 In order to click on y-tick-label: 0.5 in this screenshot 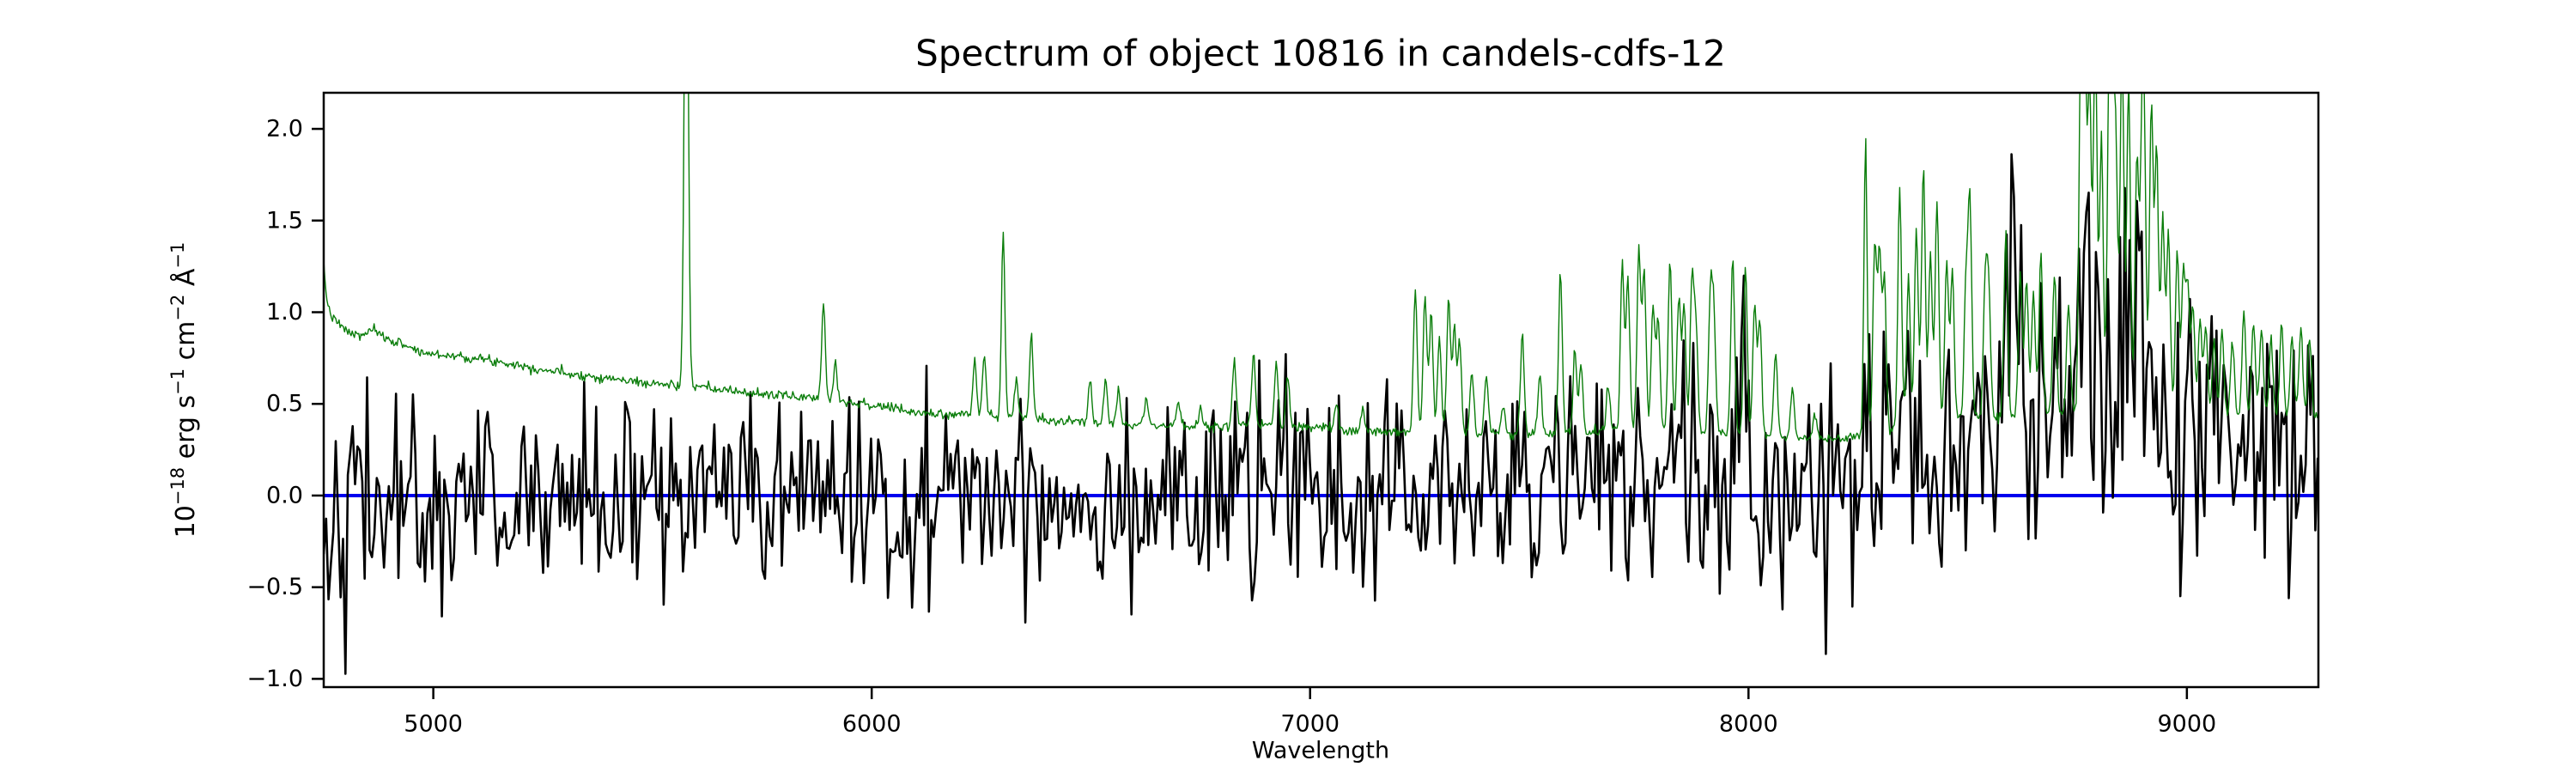, I will do `click(284, 404)`.